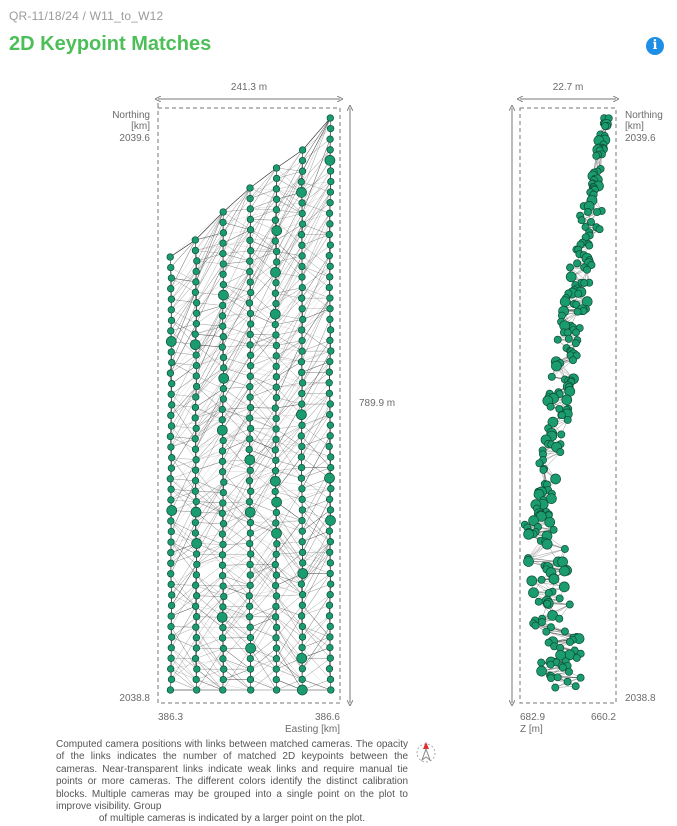 The image size is (677, 826). I want to click on left-x-min-tick: 386.3, so click(170, 717).